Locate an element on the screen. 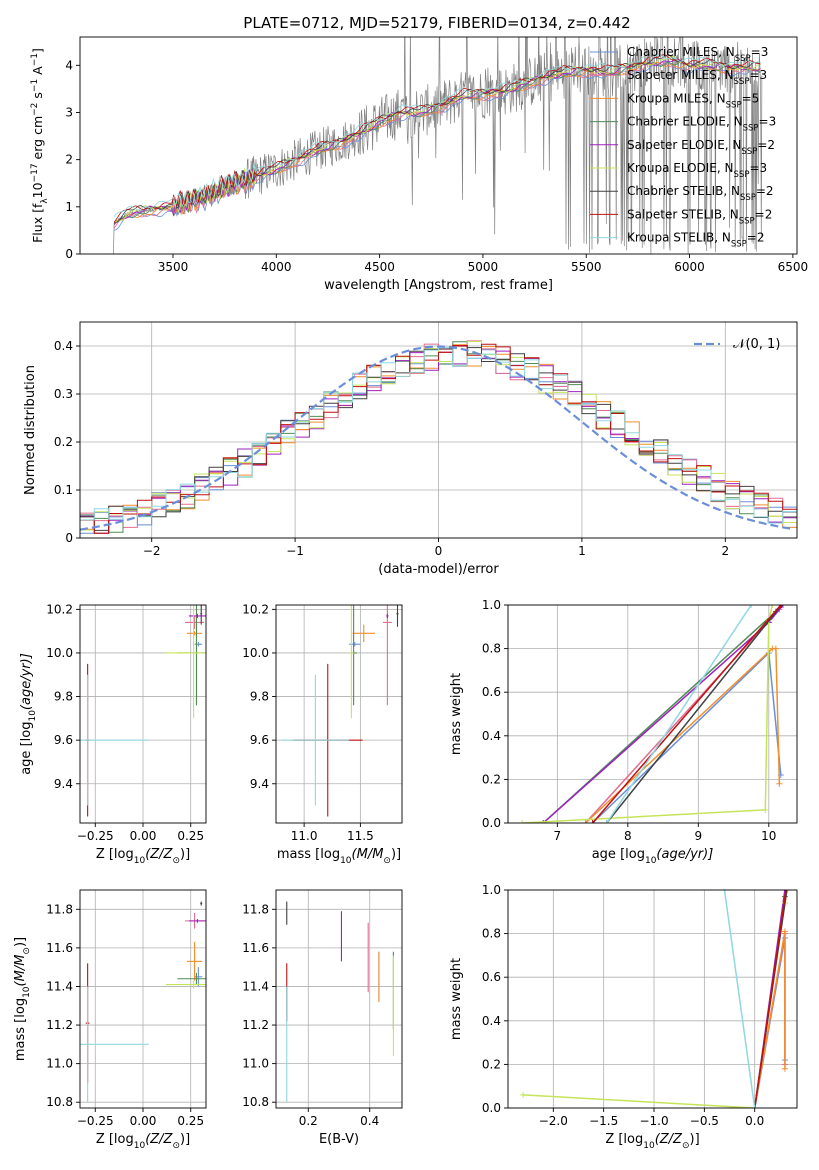 The width and height of the screenshot is (819, 1170). y-tick-label: 4 is located at coordinates (69, 65).